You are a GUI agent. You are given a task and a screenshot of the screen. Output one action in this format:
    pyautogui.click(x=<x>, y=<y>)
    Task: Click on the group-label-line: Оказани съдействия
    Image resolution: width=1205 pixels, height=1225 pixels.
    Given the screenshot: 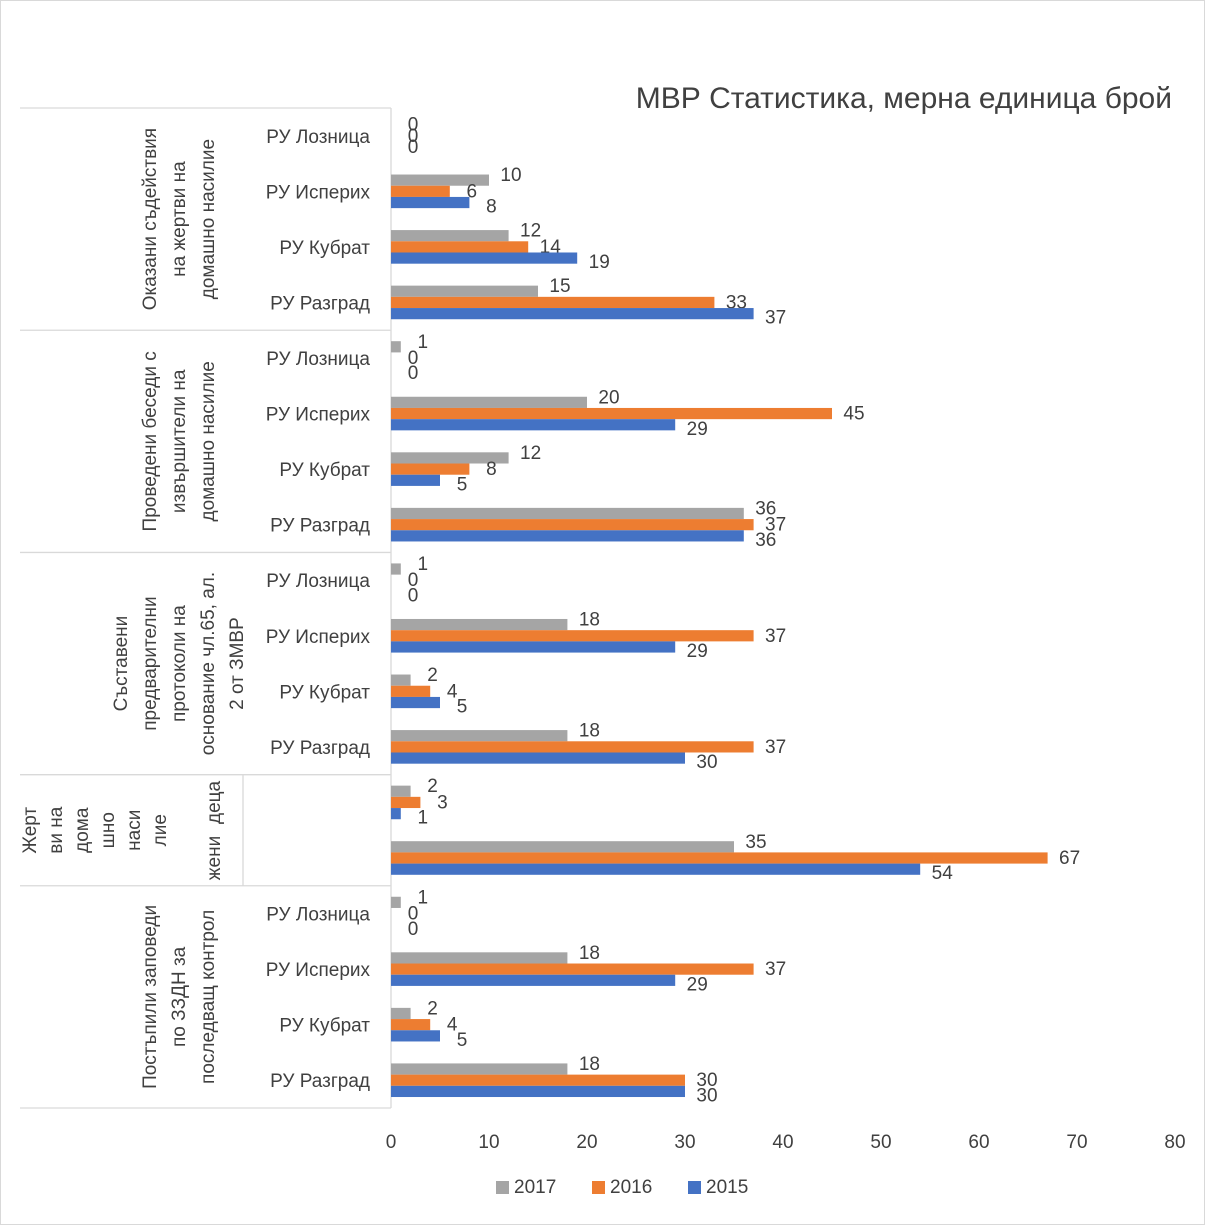 What is the action you would take?
    pyautogui.click(x=150, y=219)
    